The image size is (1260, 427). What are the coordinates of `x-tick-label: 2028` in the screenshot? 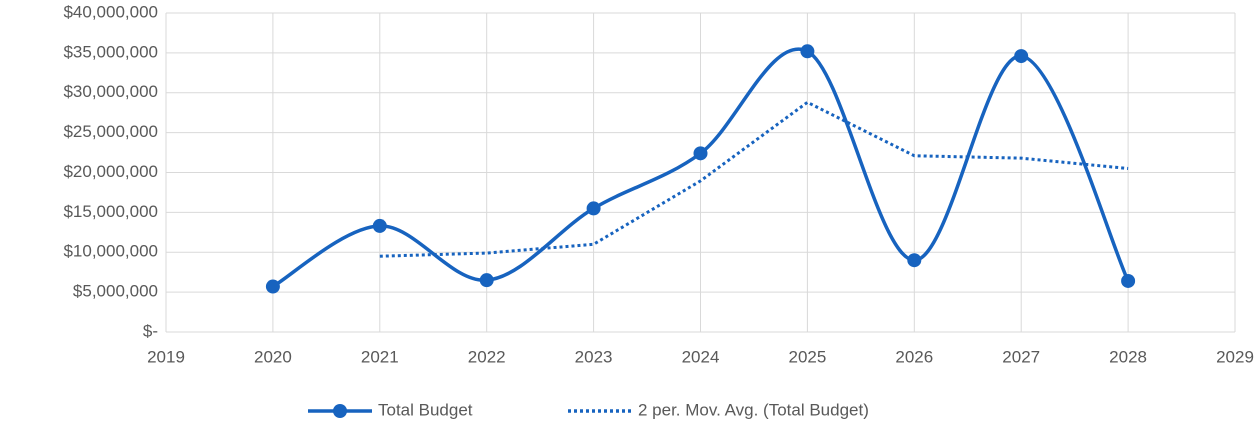 It's located at (1128, 356).